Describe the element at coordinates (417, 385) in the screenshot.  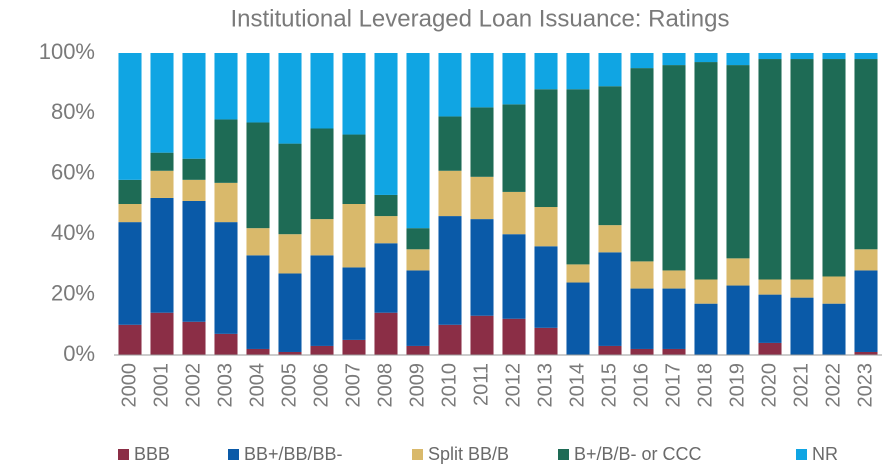
I see `x-tick-label: 2009` at that location.